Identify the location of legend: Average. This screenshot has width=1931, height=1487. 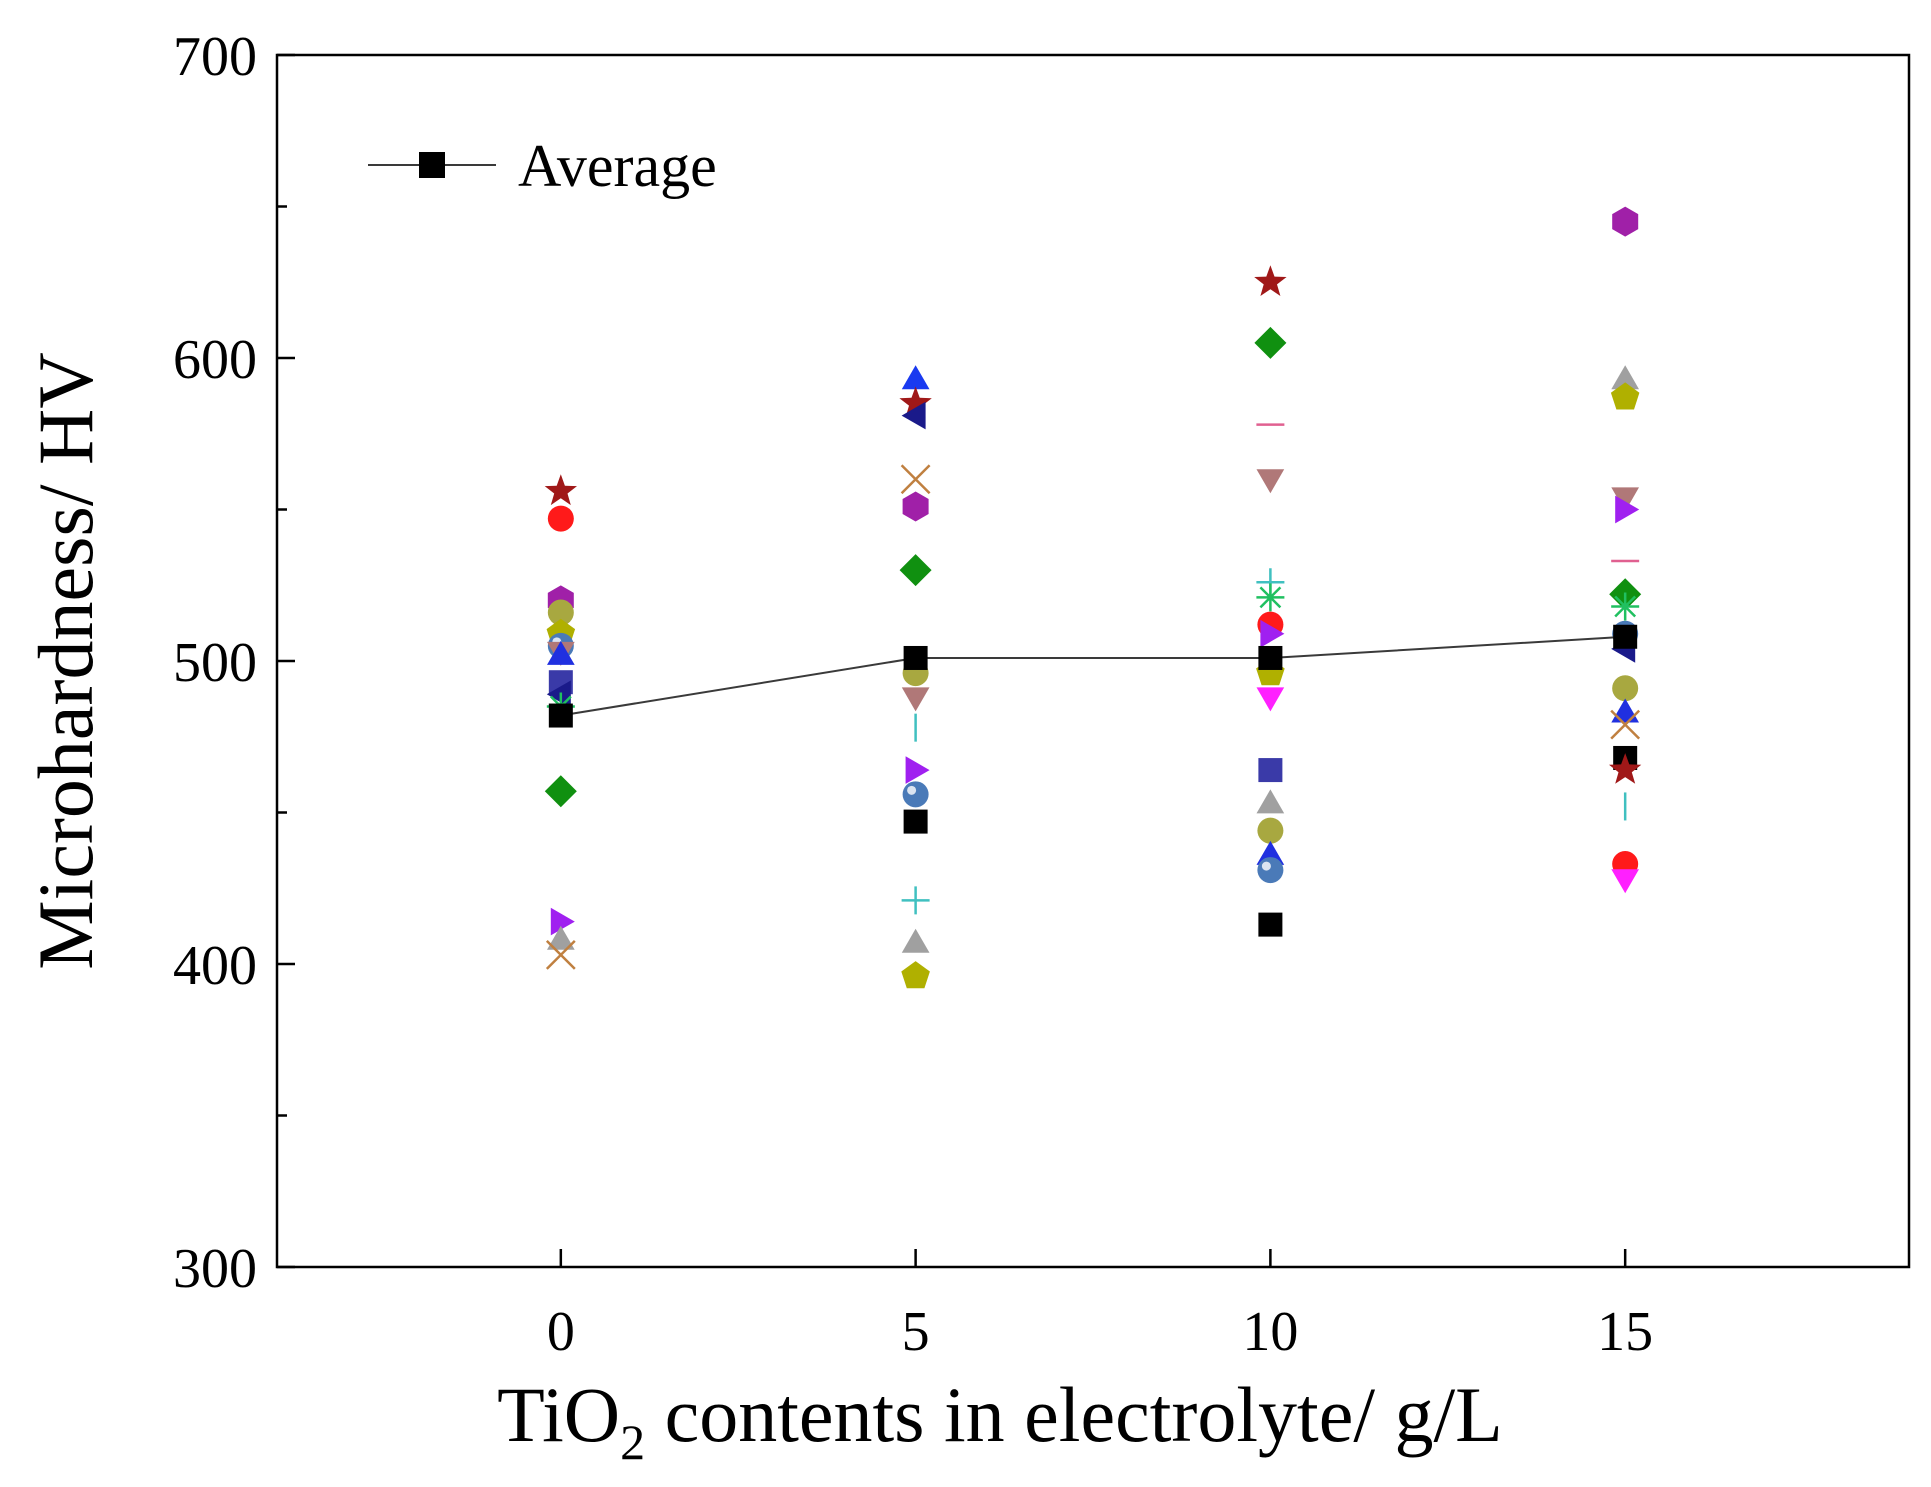
(542, 166).